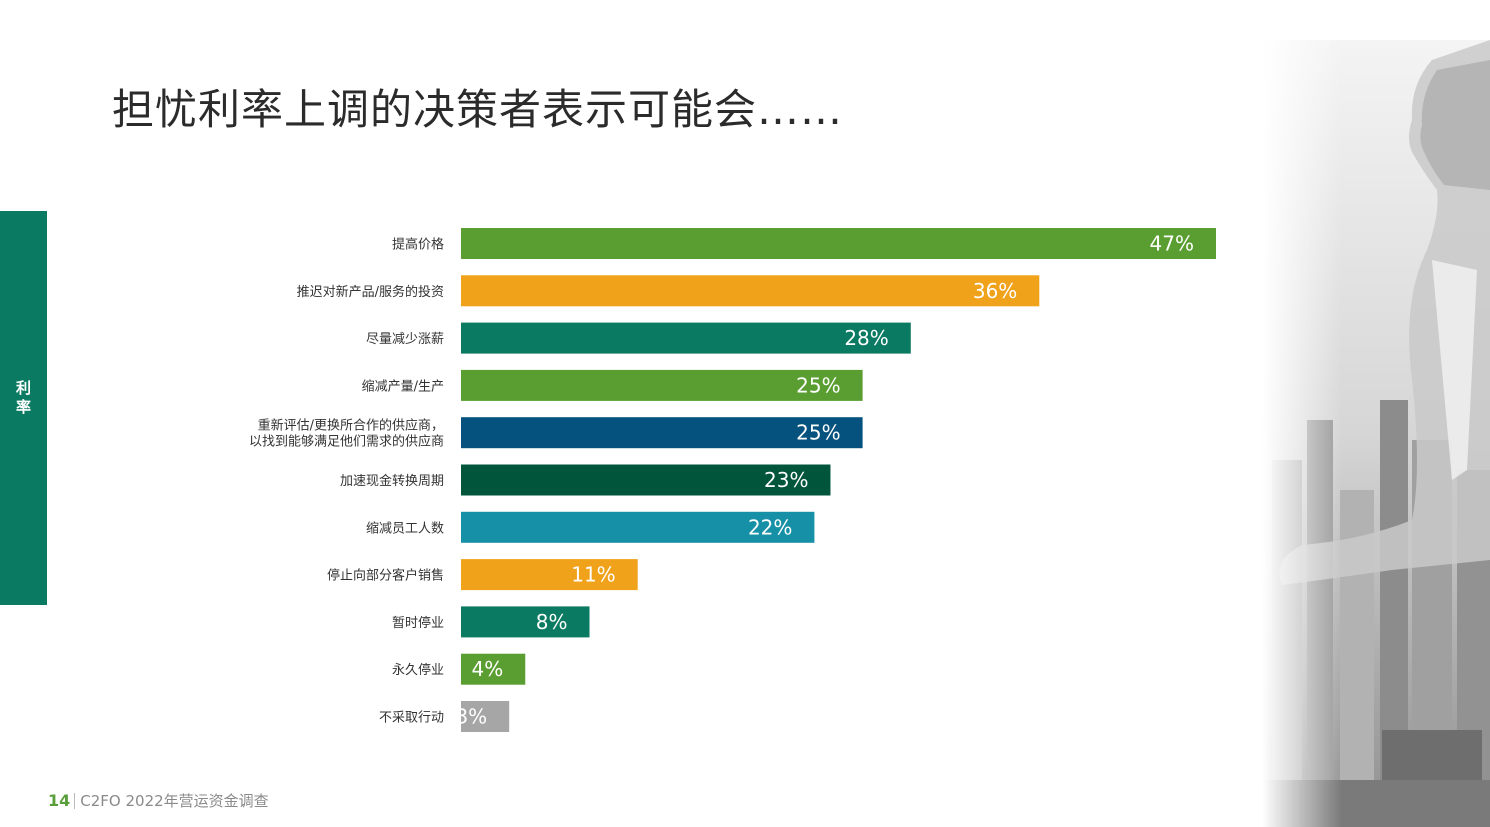  What do you see at coordinates (174, 801) in the screenshot?
I see `footer-text: C2FO 2022年营运资金调查` at bounding box center [174, 801].